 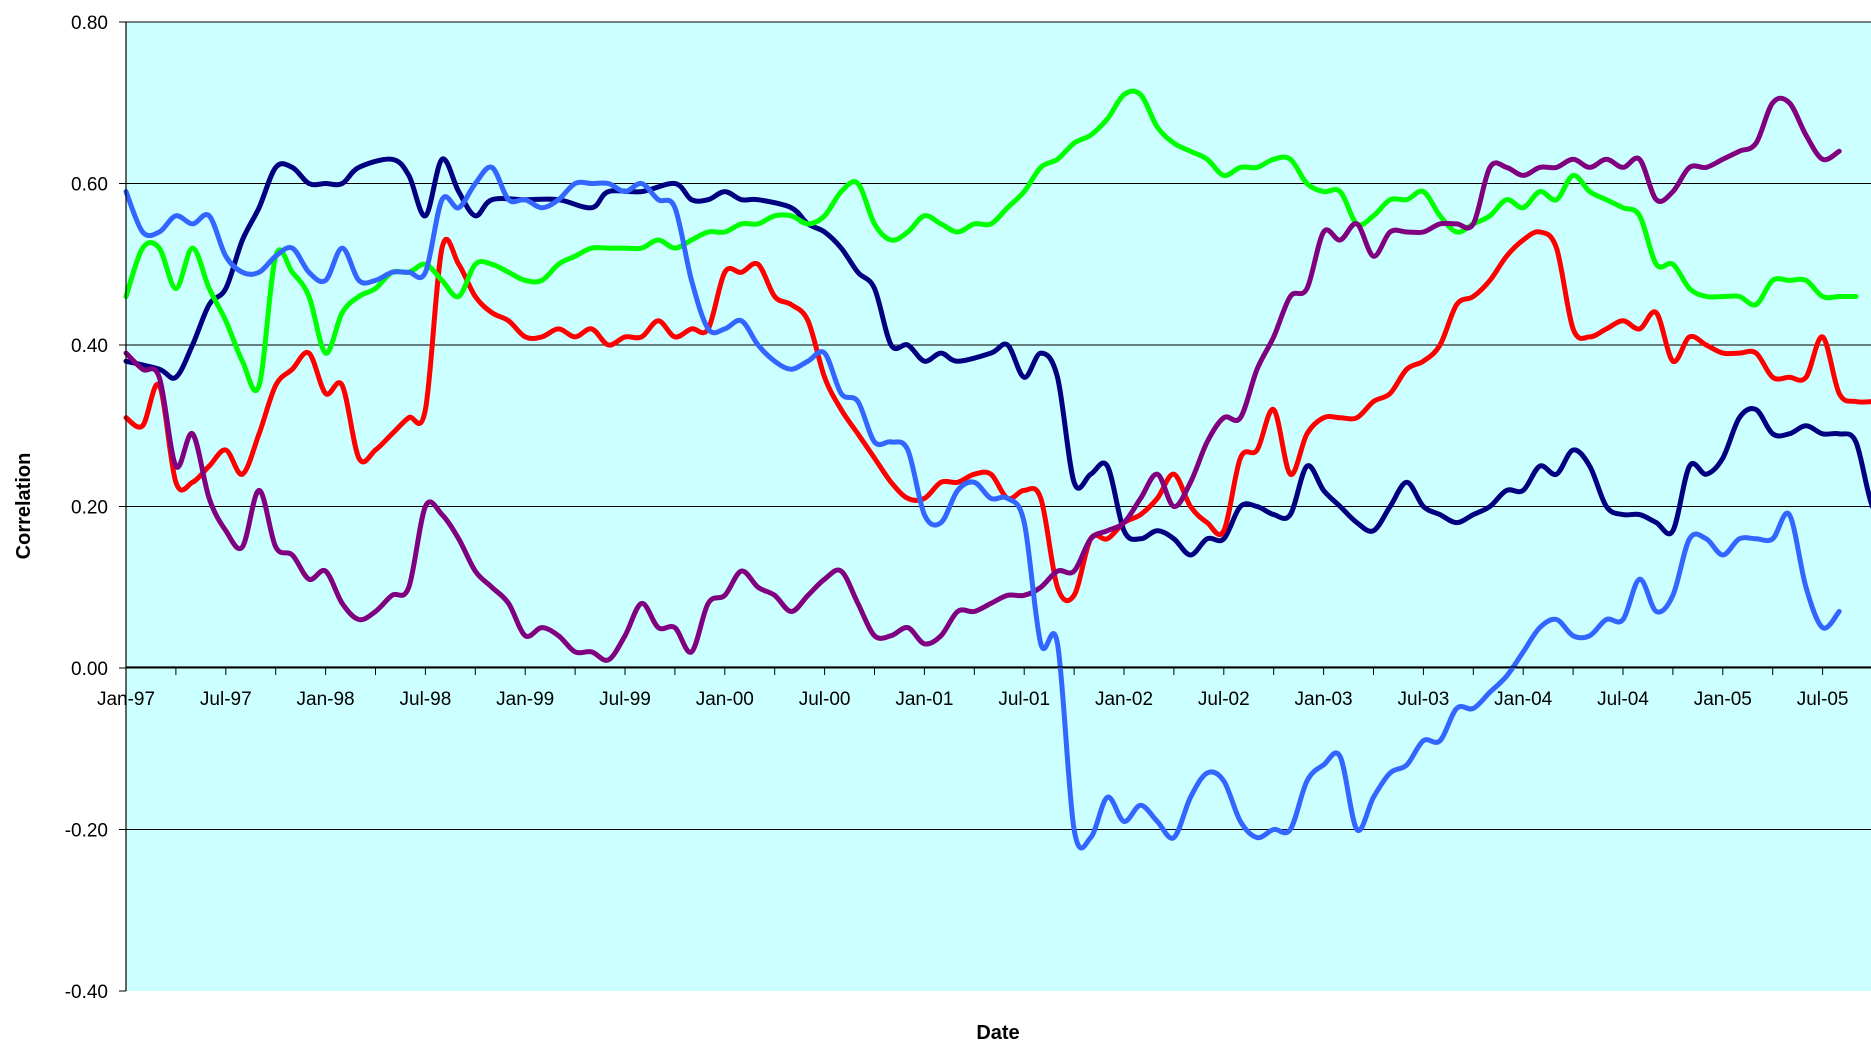 I want to click on x-tick-label: Jul-02, so click(x=1224, y=699).